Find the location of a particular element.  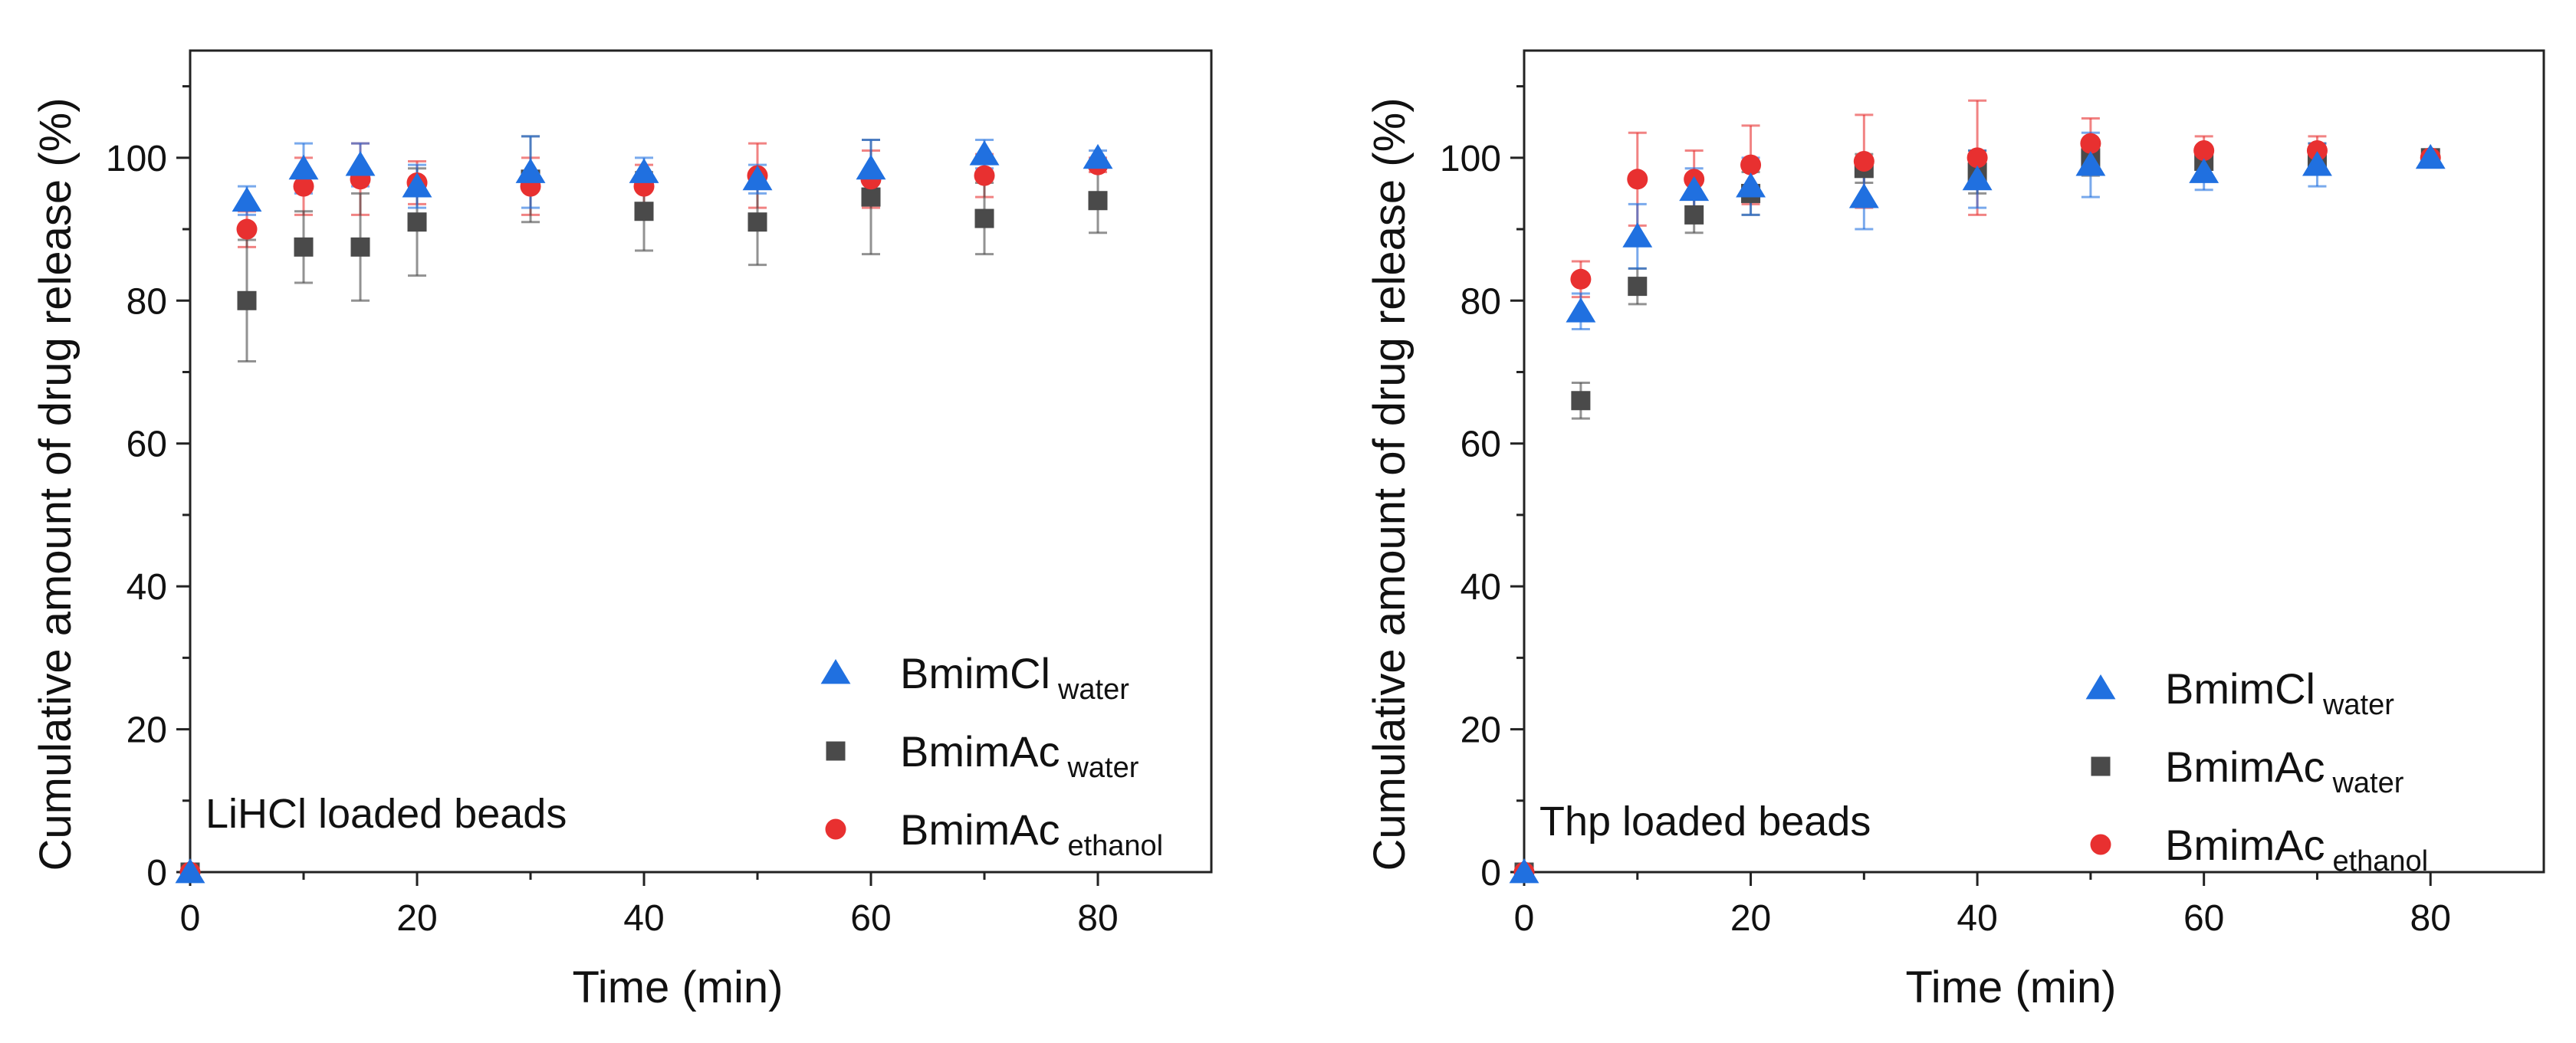

panel-annotation: LiHCl loaded beads is located at coordinates (386, 814).